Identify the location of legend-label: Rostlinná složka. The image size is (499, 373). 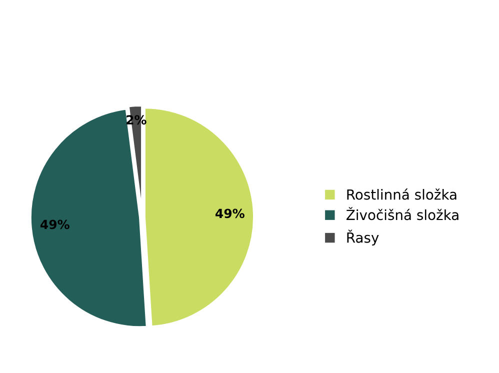
(401, 194).